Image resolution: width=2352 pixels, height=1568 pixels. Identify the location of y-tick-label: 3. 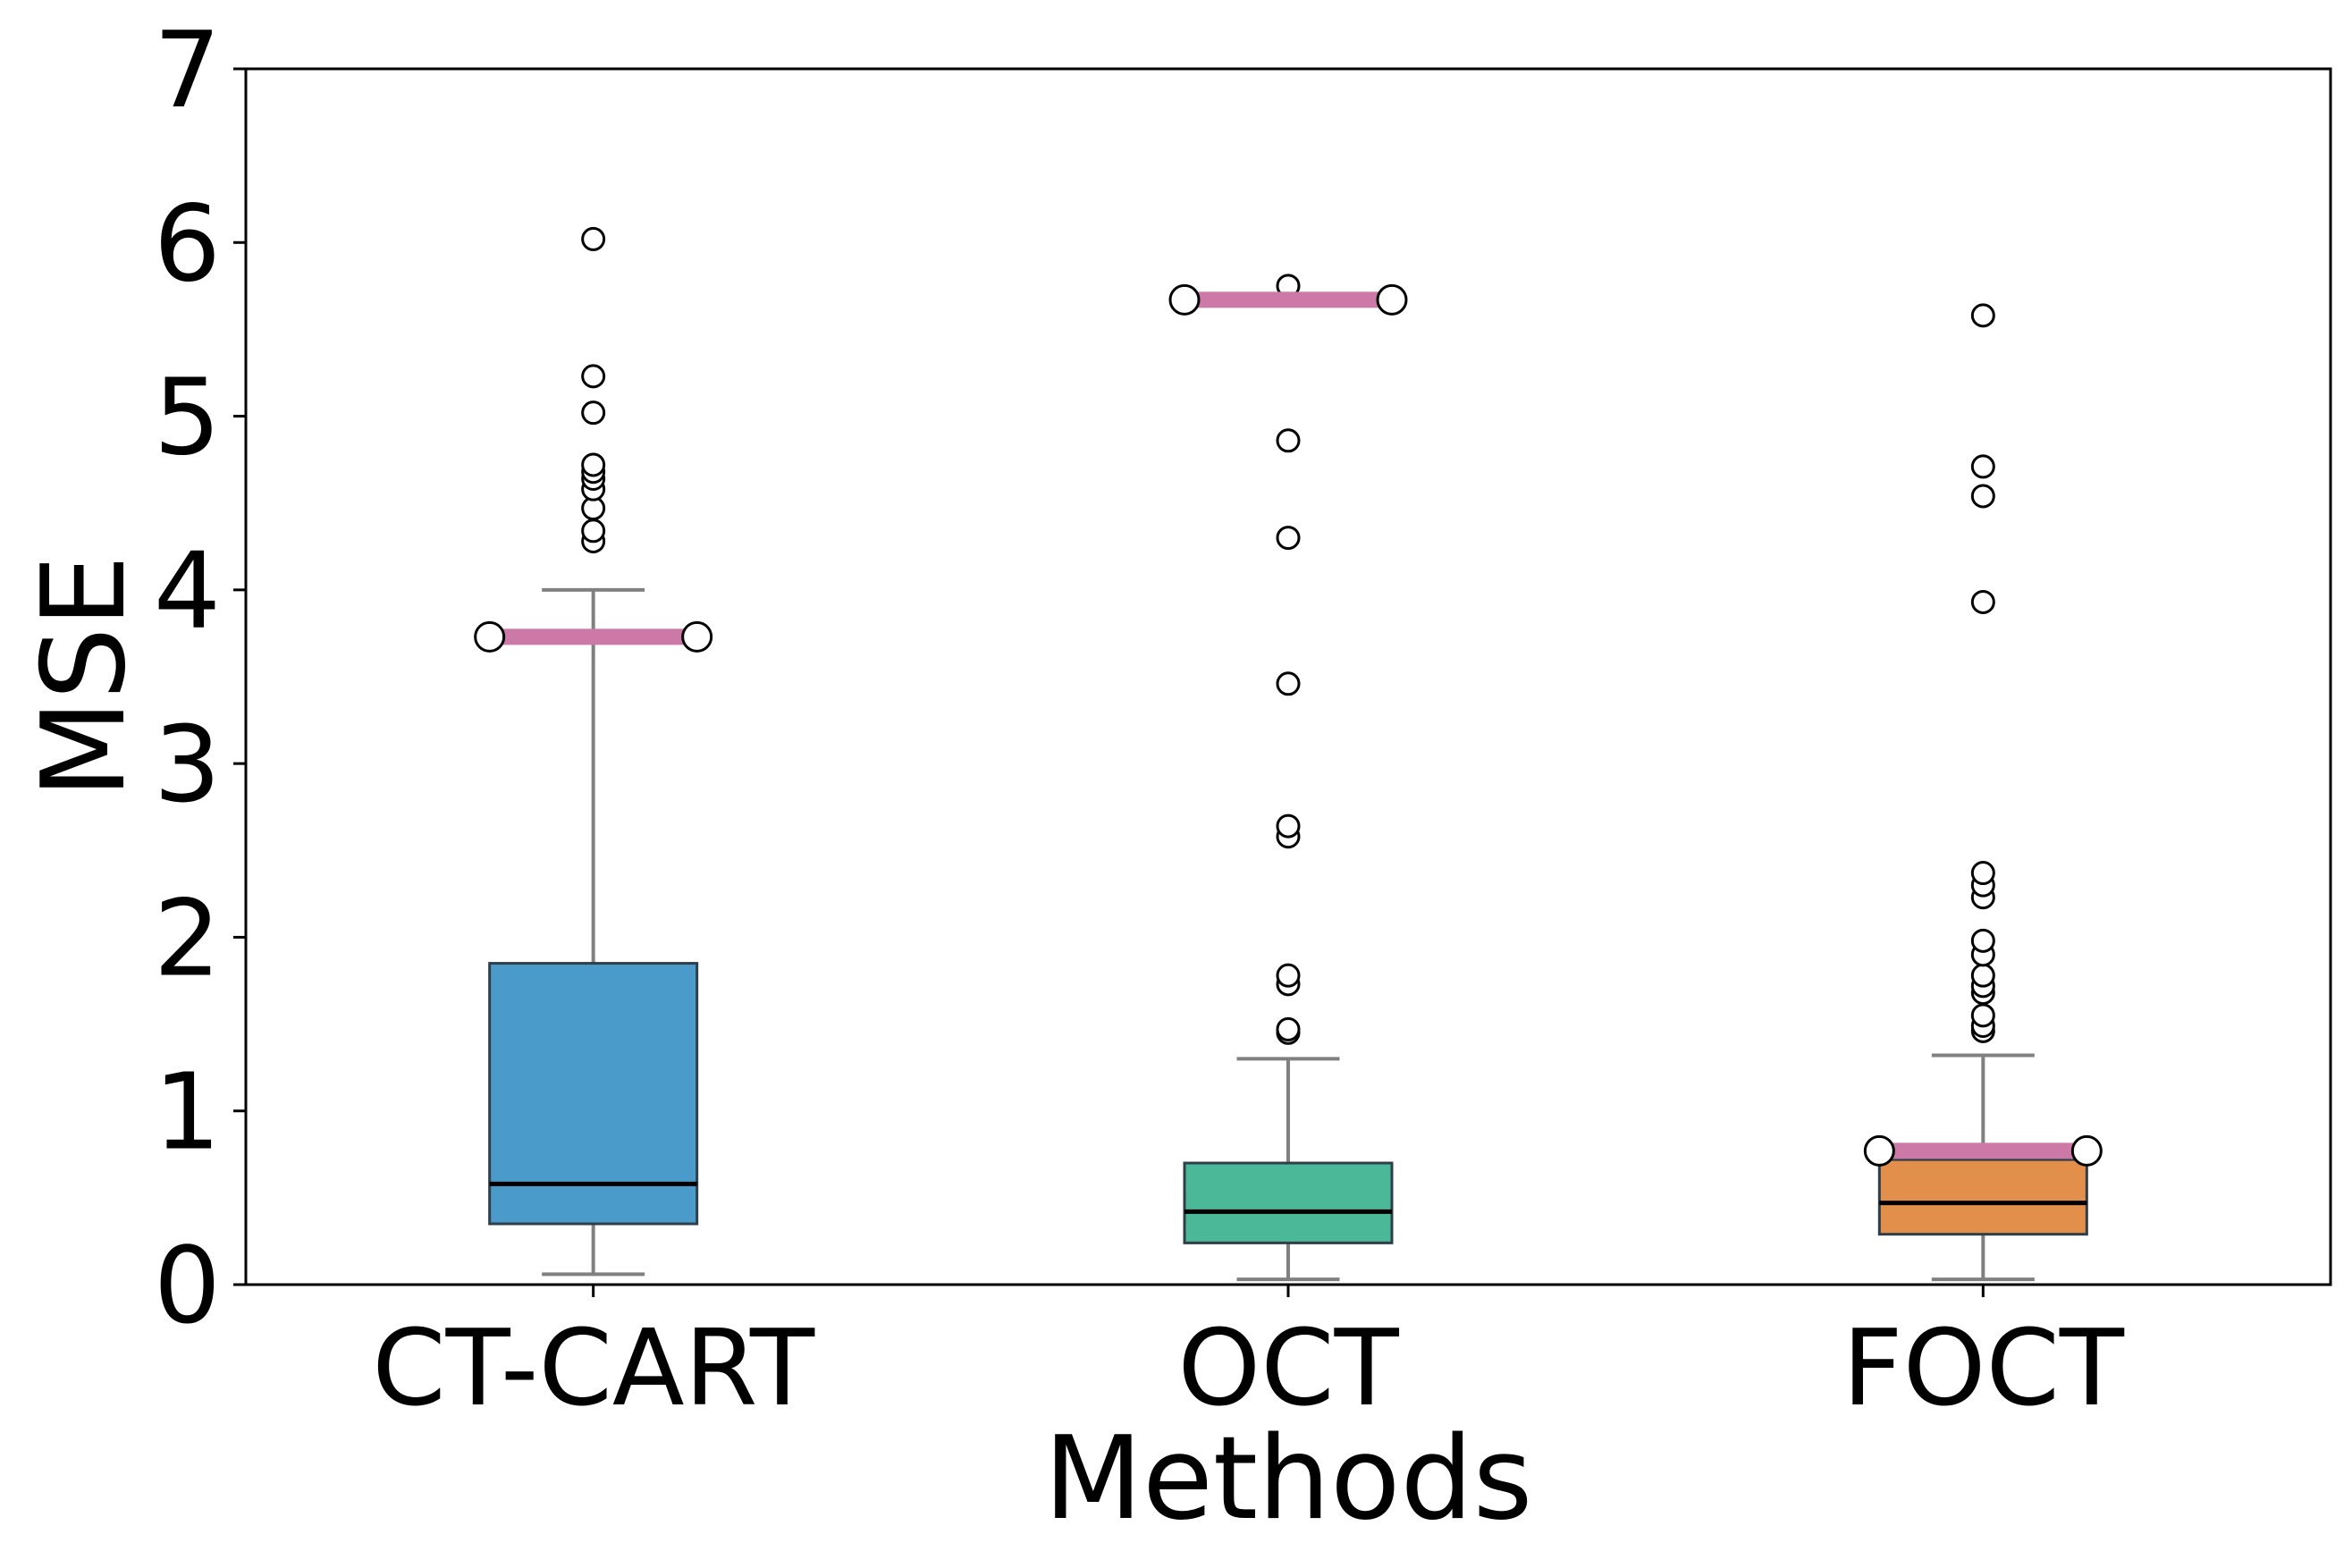
(187, 764).